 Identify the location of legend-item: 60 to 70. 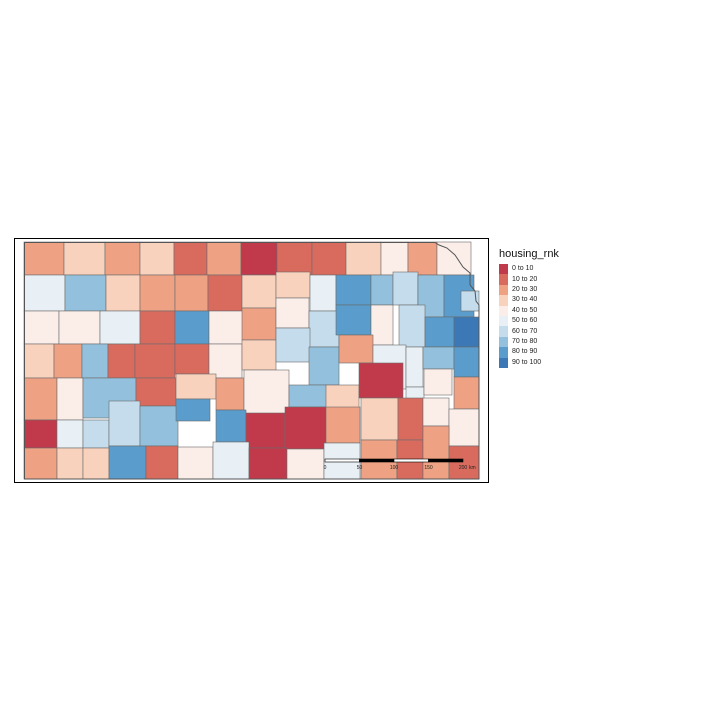
(529, 331).